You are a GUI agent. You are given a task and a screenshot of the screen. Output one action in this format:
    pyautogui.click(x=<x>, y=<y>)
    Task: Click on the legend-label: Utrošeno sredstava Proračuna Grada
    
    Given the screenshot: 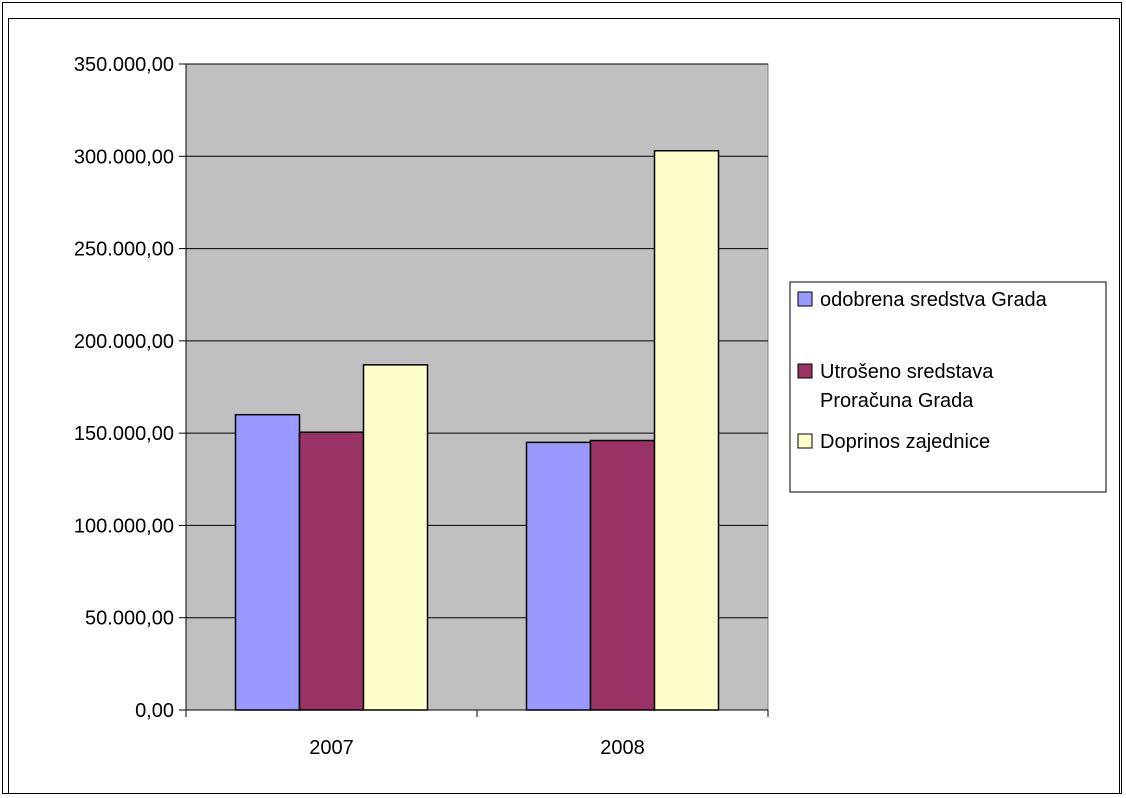 What is the action you would take?
    pyautogui.click(x=907, y=386)
    